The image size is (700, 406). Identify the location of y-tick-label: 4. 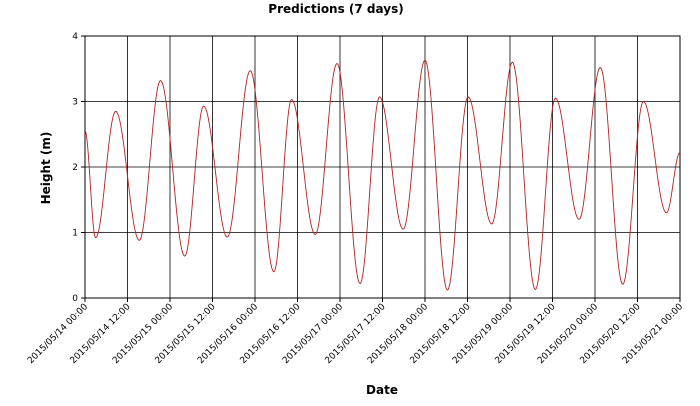
(75, 37).